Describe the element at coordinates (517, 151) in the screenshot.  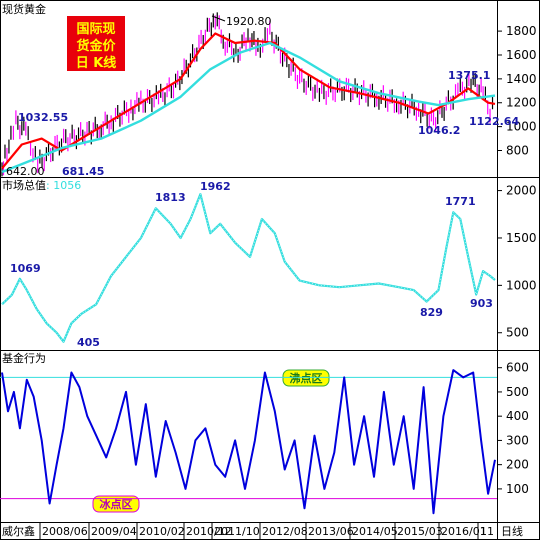
I see `ytick-label: 800` at that location.